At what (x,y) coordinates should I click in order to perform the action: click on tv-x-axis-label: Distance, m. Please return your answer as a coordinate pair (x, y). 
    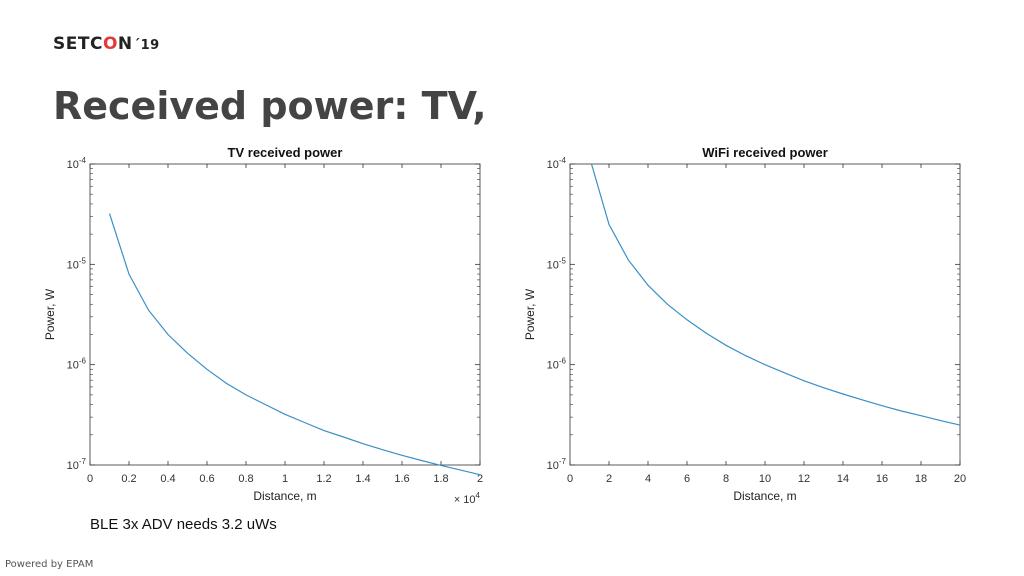
    Looking at the image, I should click on (284, 496).